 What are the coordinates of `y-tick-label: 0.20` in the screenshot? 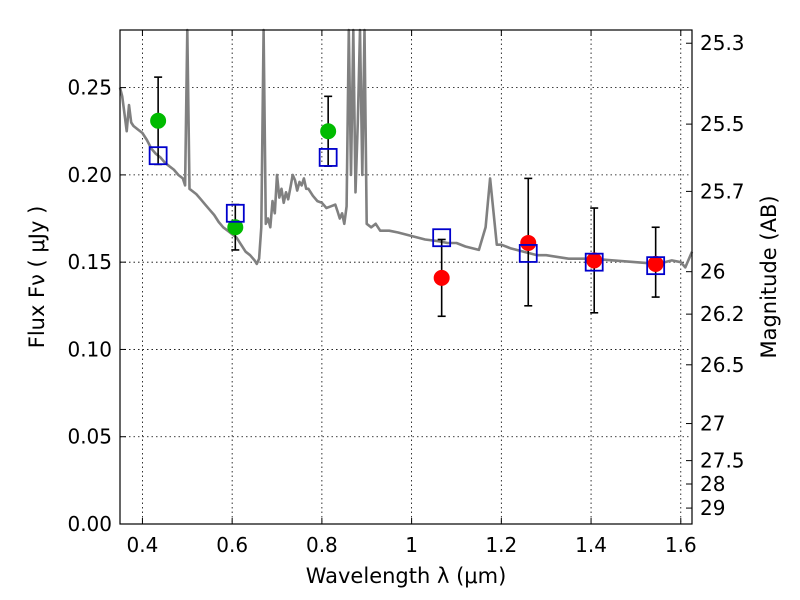 It's located at (89, 175).